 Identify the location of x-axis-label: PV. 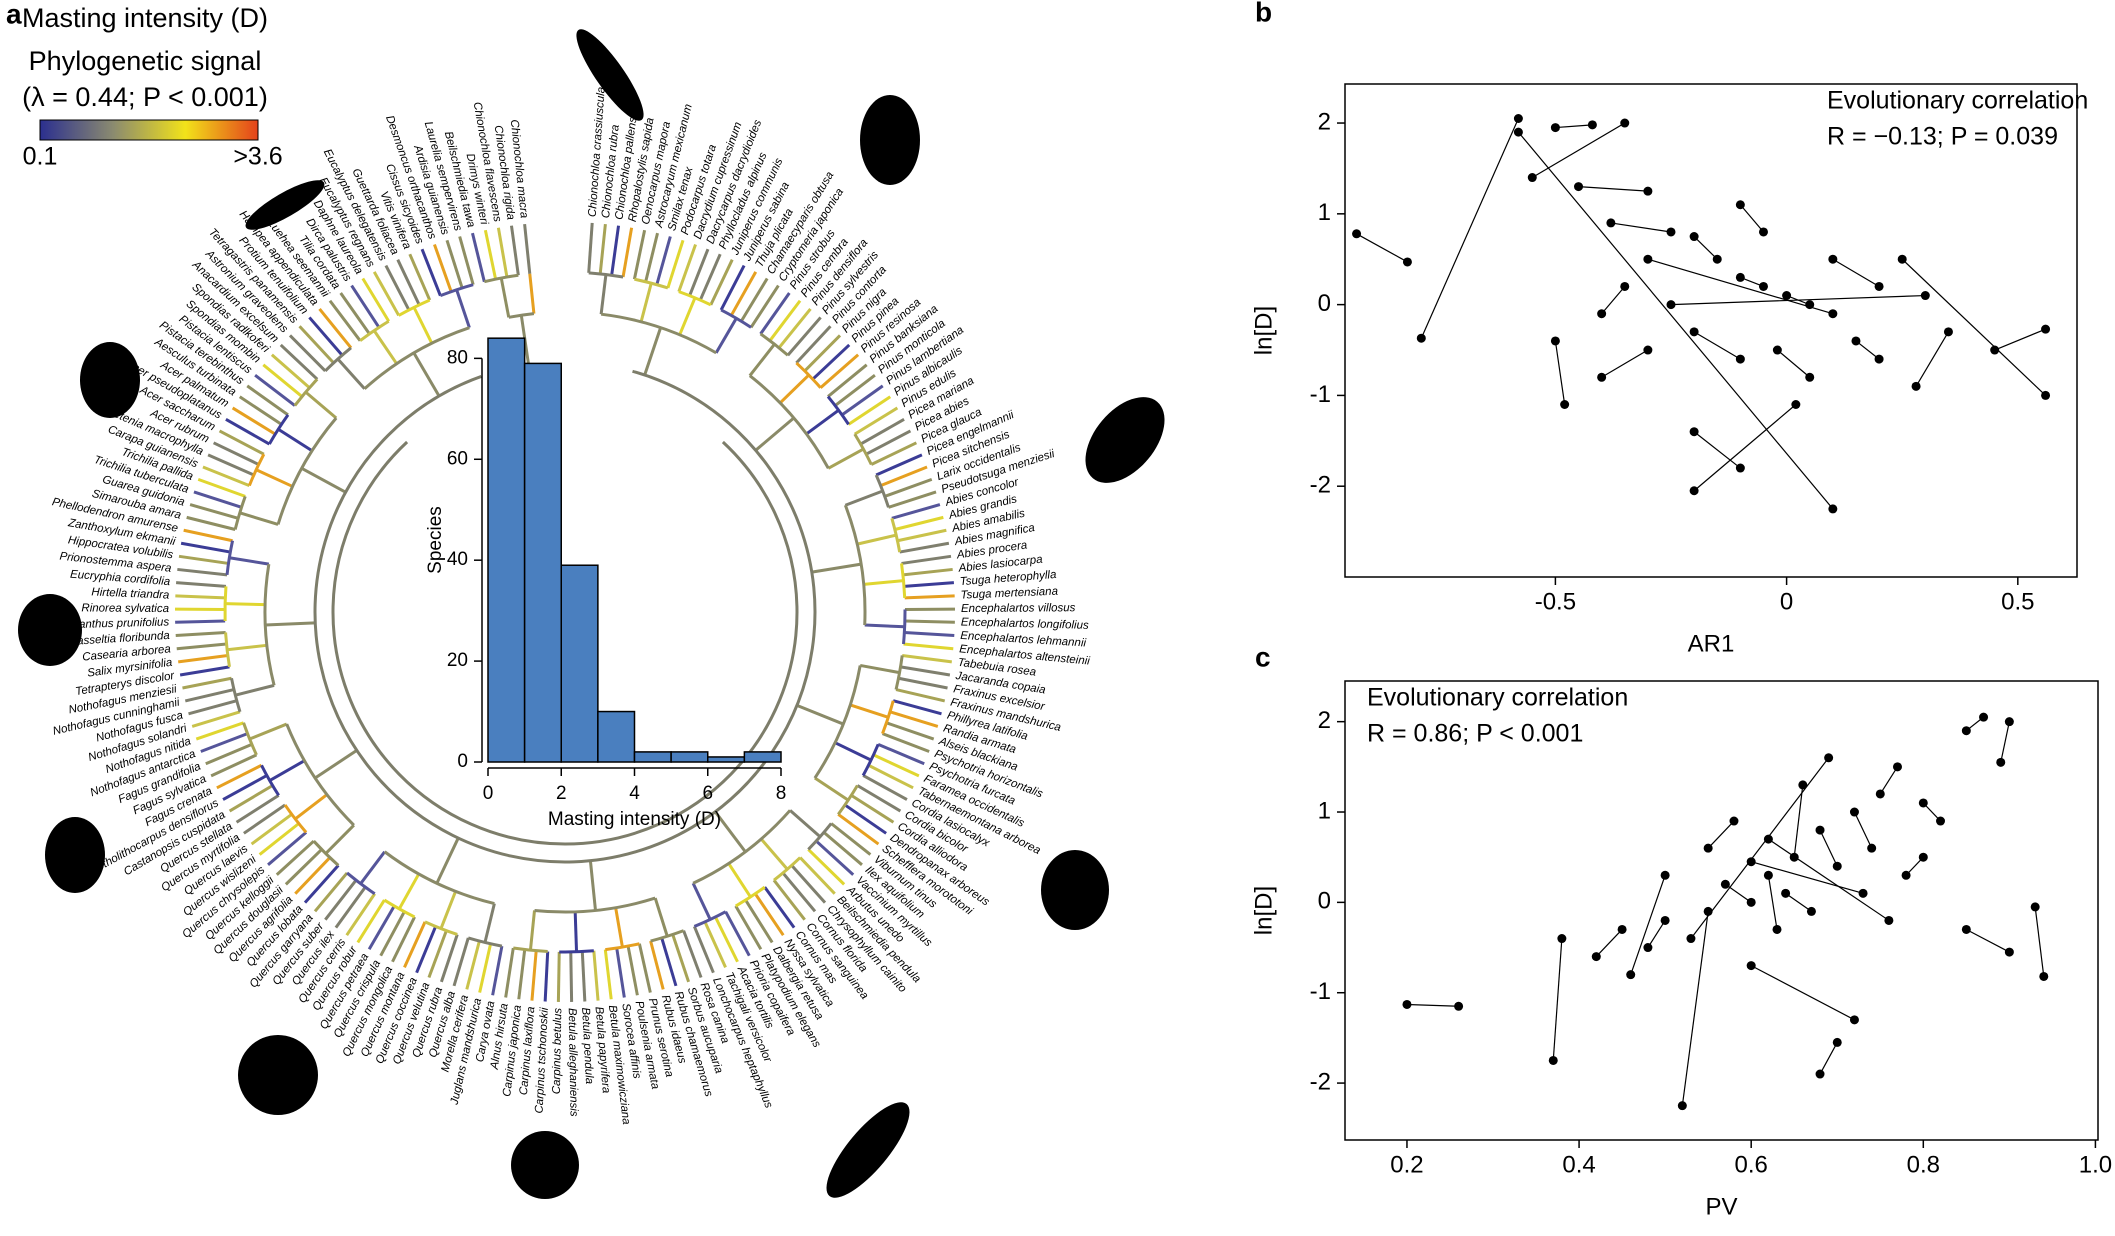
(1721, 1206).